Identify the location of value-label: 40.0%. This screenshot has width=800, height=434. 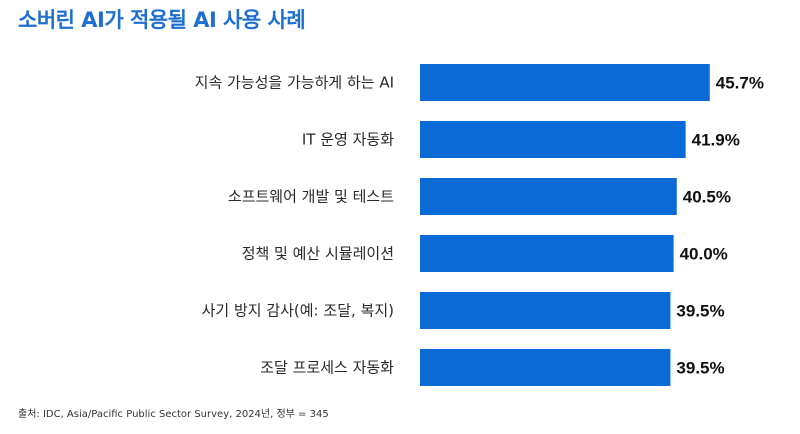
(704, 254).